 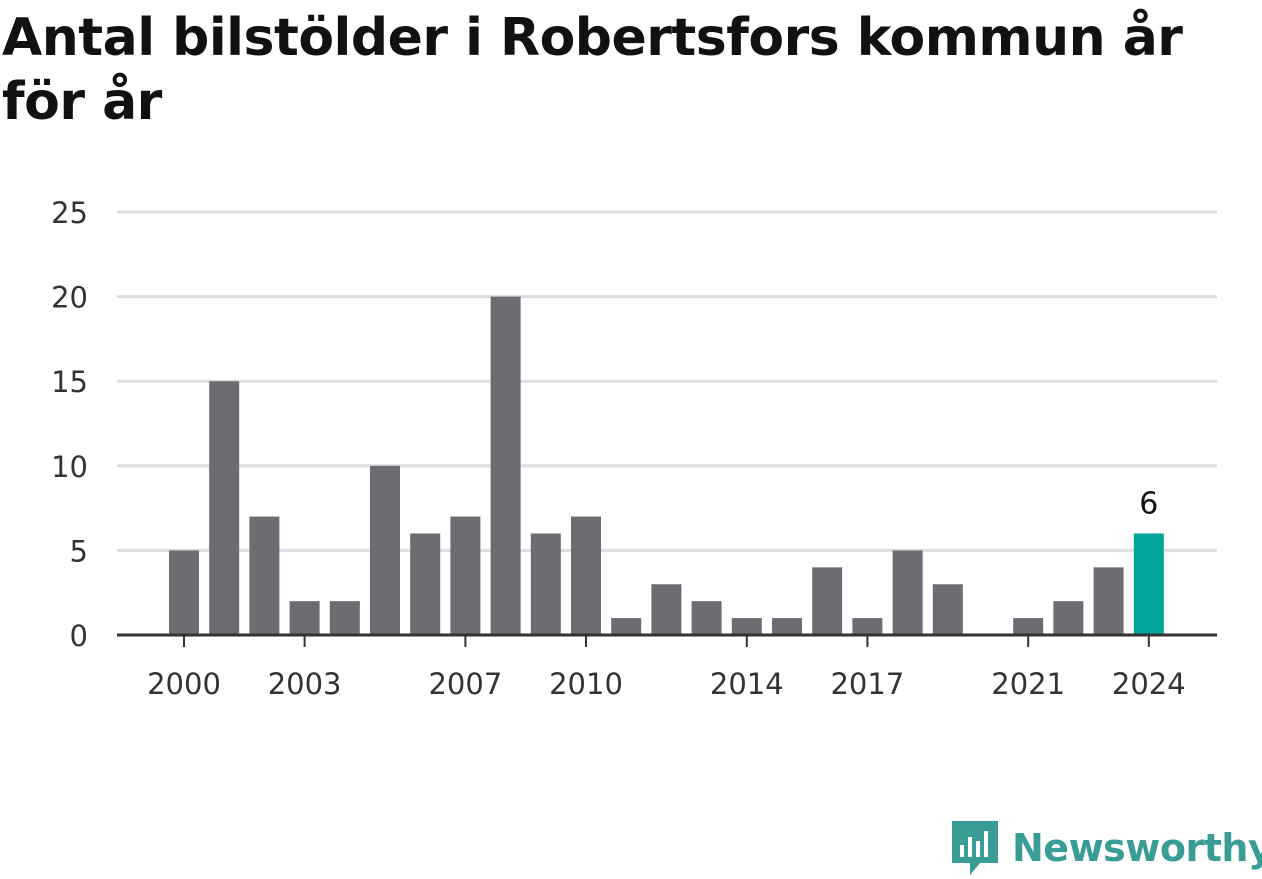 I want to click on x-tick-label: 2000, so click(x=184, y=684).